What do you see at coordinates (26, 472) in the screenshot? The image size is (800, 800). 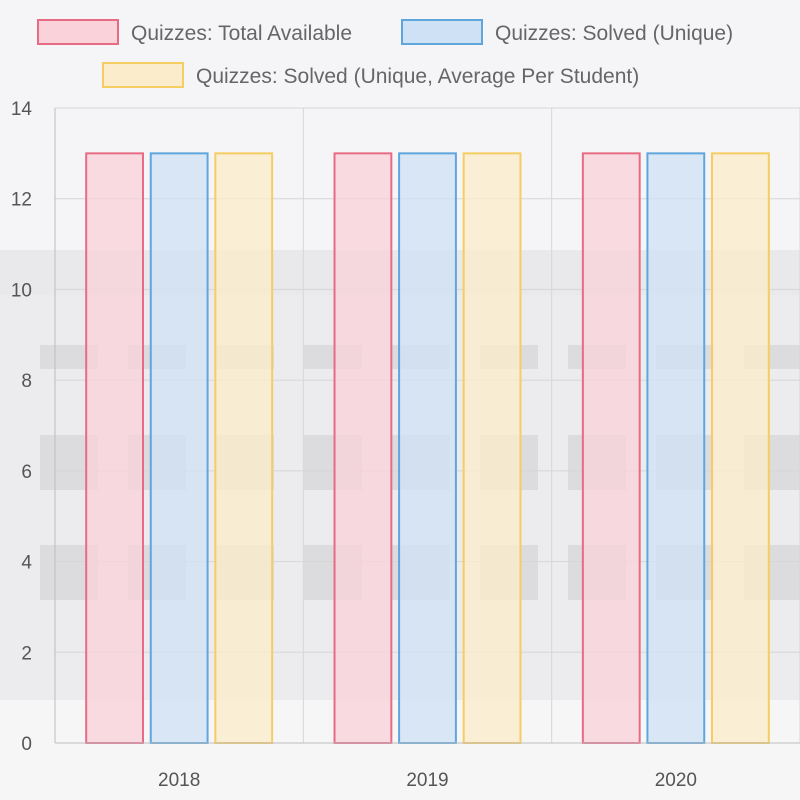 I see `y-tick-label: 6` at bounding box center [26, 472].